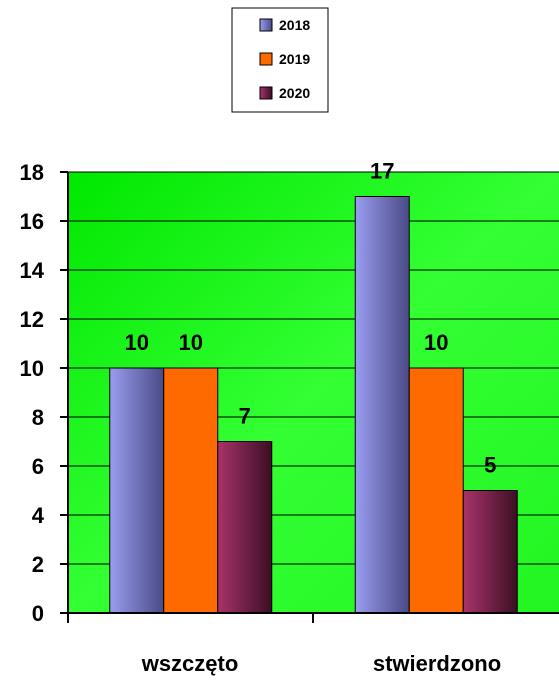 The width and height of the screenshot is (559, 680). I want to click on y-tick-label: 2, so click(38, 564).